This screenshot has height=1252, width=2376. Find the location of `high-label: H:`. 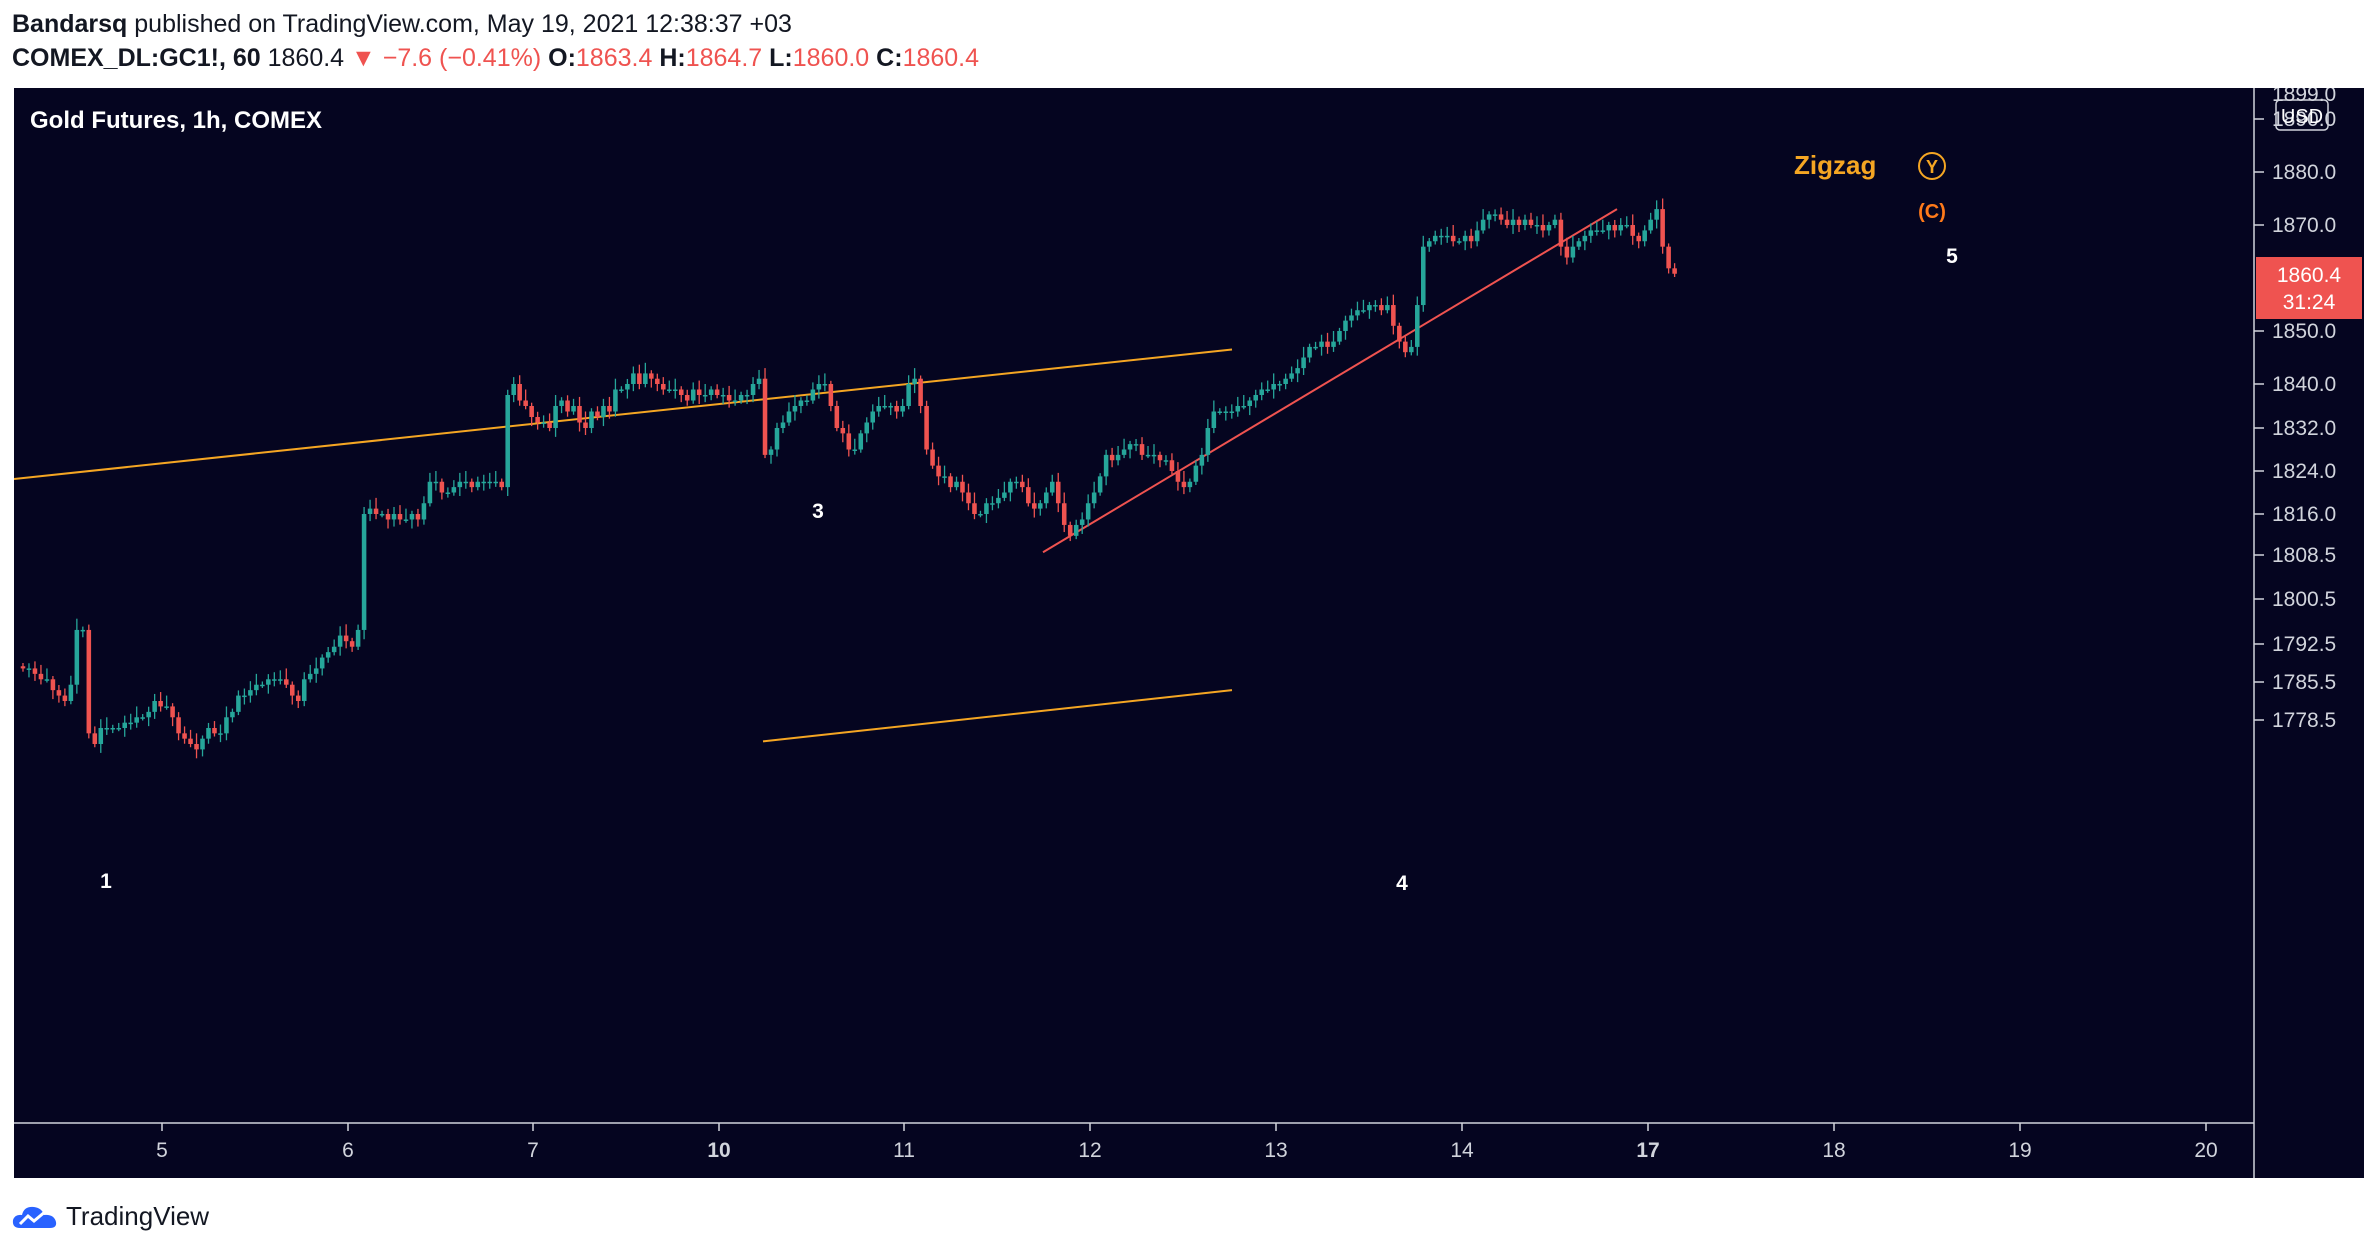

high-label: H: is located at coordinates (672, 58).